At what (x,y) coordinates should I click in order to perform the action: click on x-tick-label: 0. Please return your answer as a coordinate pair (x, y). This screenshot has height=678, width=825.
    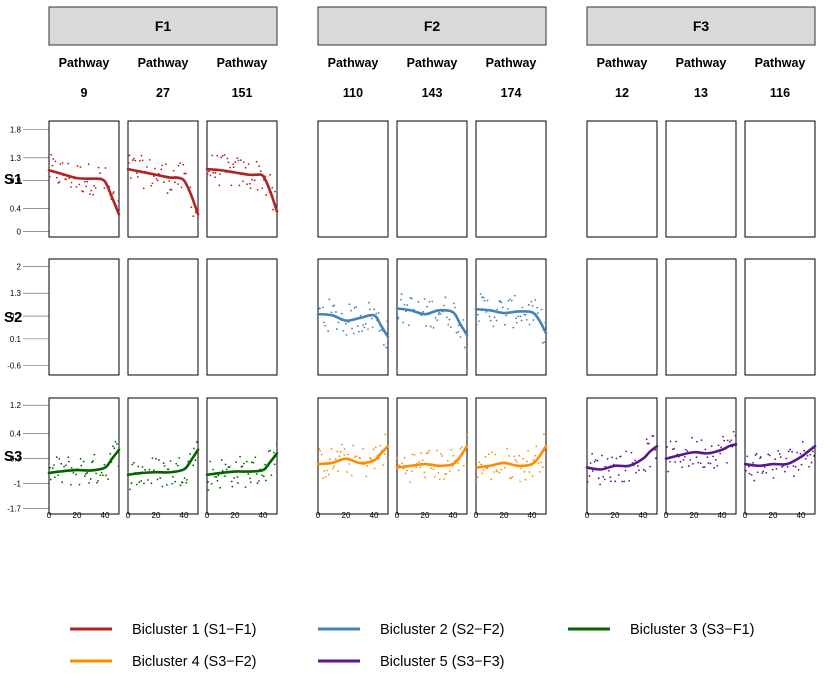
    Looking at the image, I should click on (745, 515).